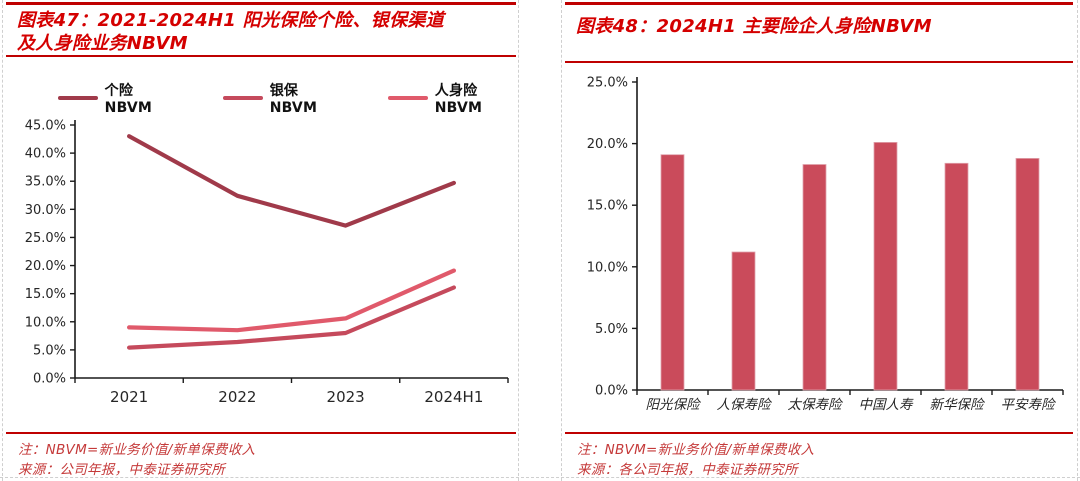 This screenshot has width=1080, height=481. Describe the element at coordinates (237, 397) in the screenshot. I see `x-tick-label: 2022` at that location.